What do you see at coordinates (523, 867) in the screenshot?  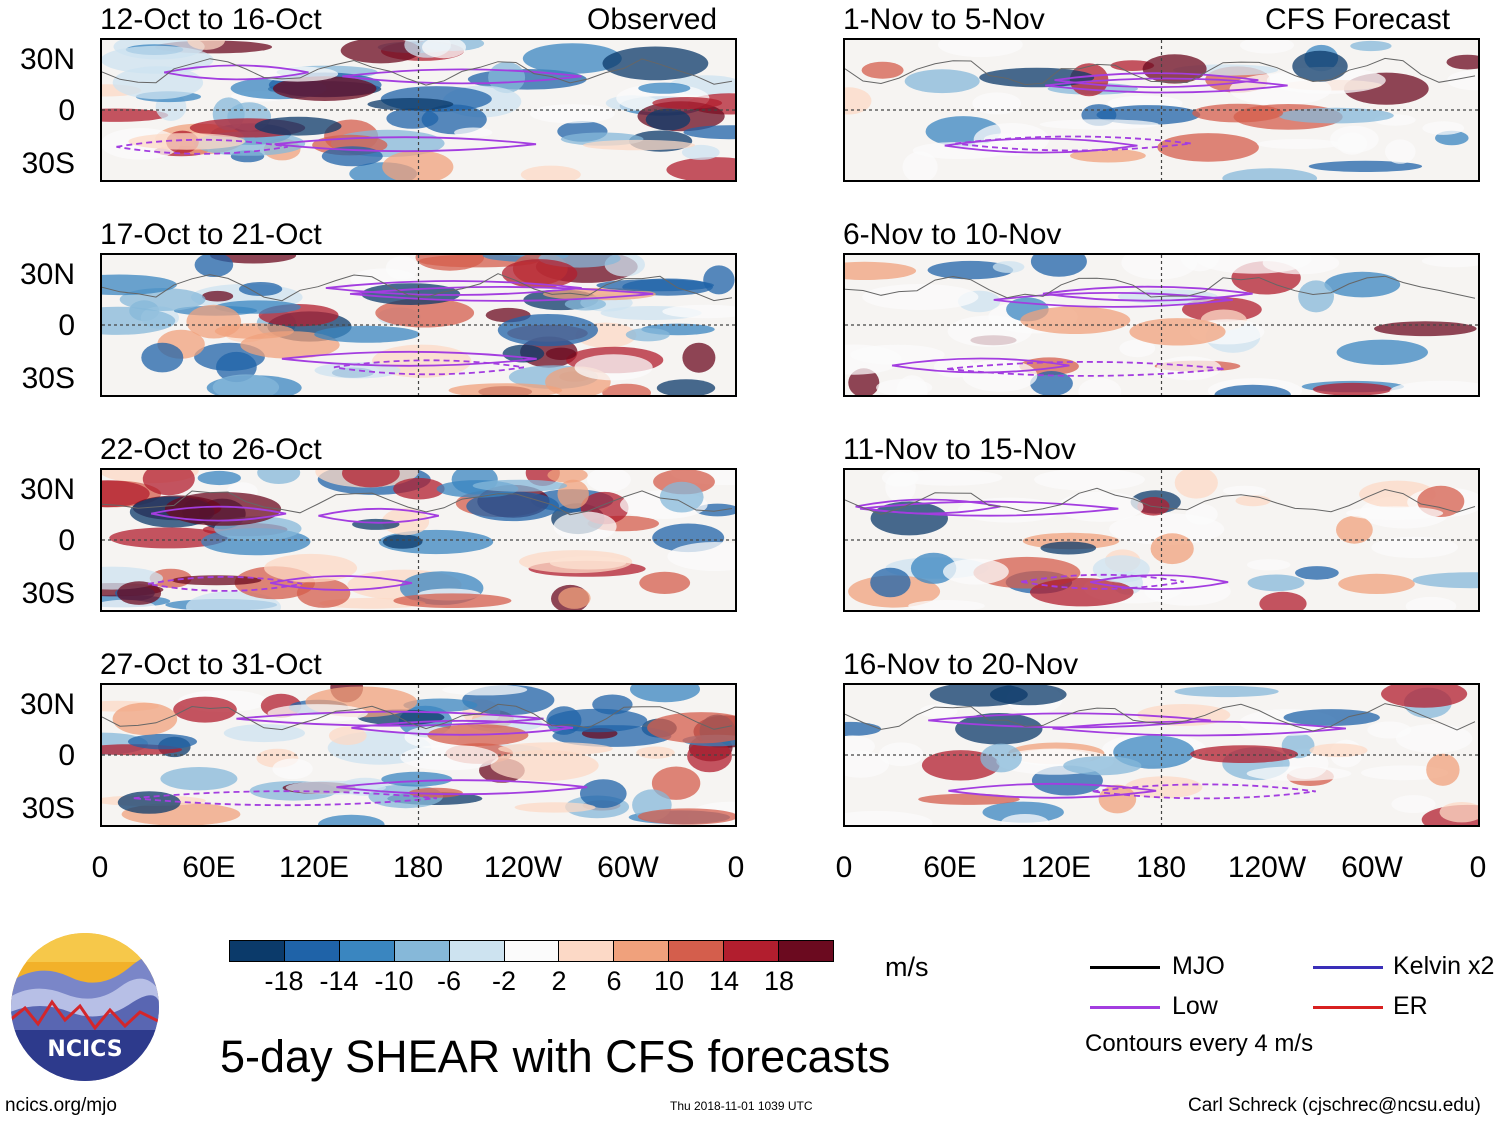 I see `xlabel-120w: 120W` at bounding box center [523, 867].